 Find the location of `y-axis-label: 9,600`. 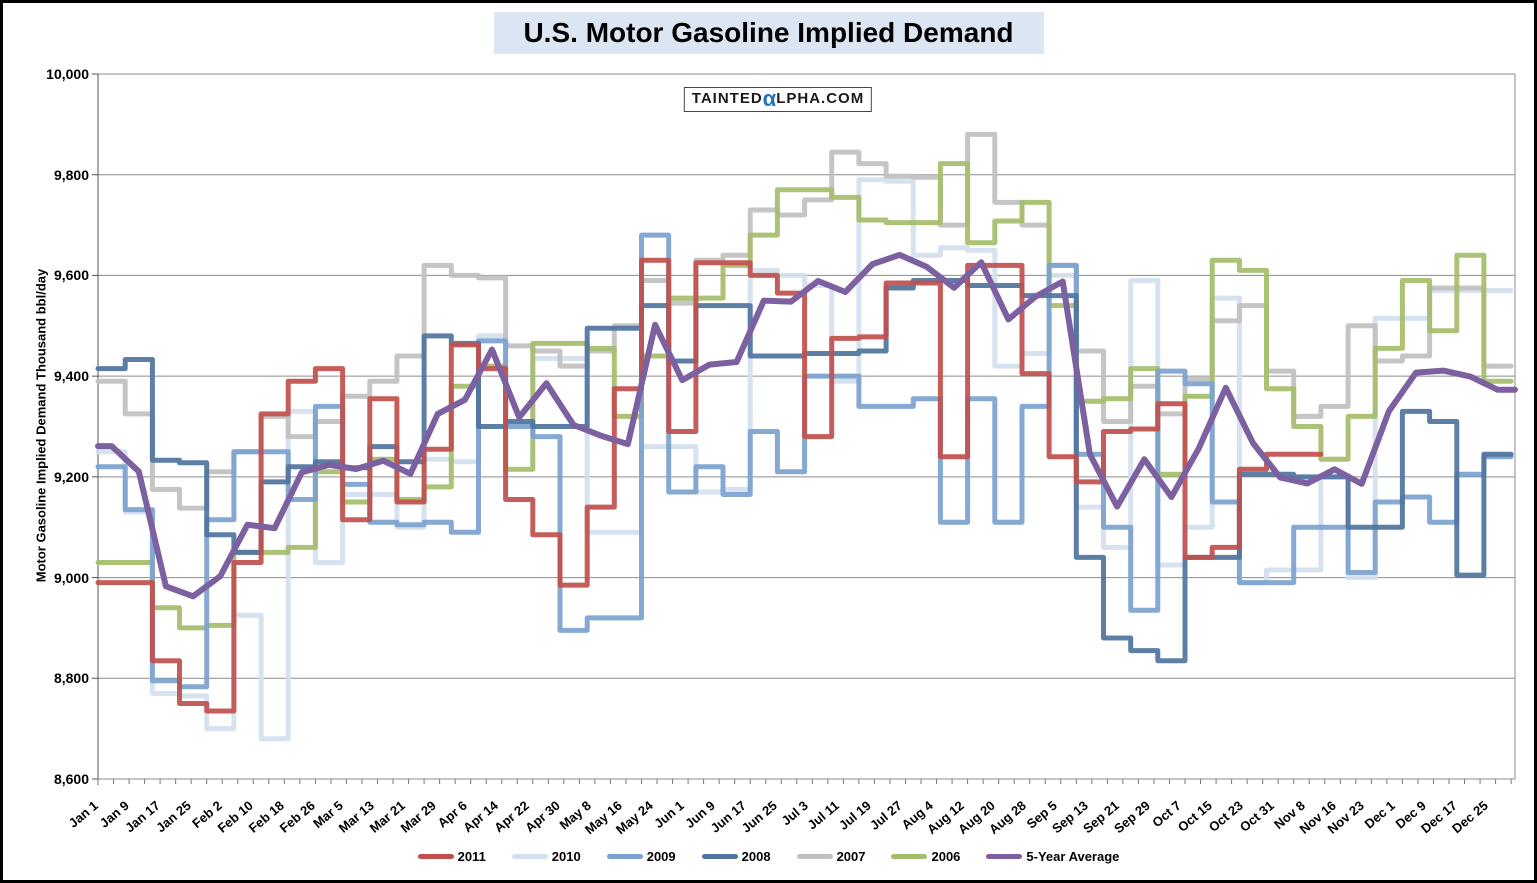

y-axis-label: 9,600 is located at coordinates (71, 275).